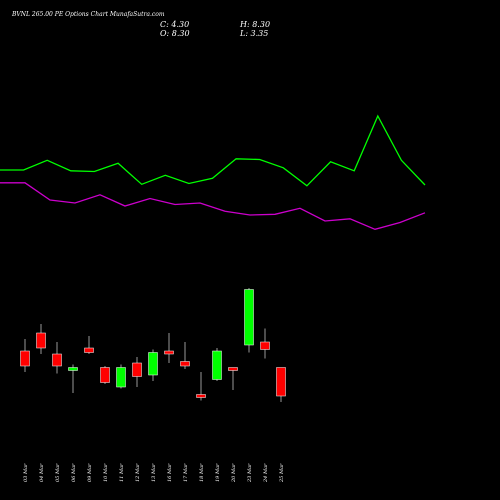 The width and height of the screenshot is (500, 500). I want to click on candle-23-mar, so click(249, 320).